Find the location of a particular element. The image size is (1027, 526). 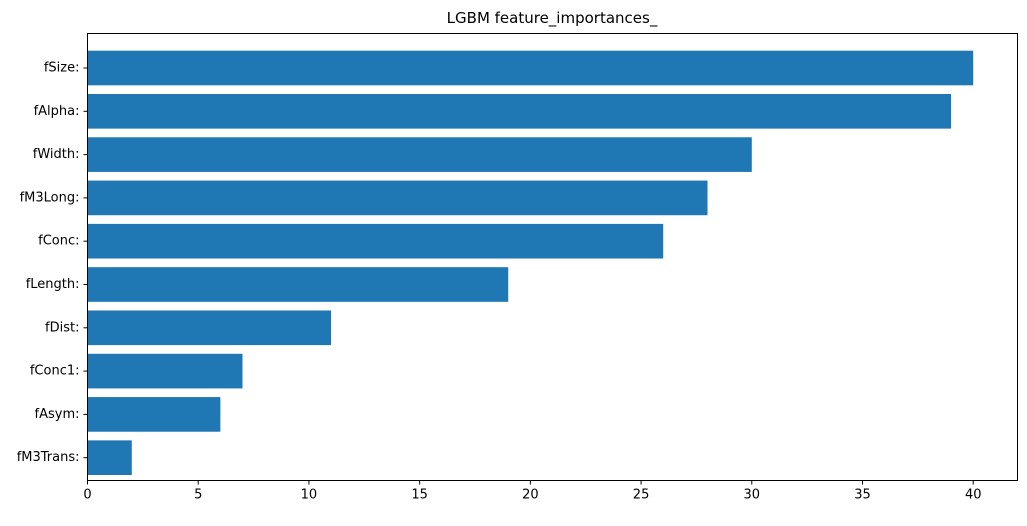

y-tick-label: fConc: is located at coordinates (58, 241).